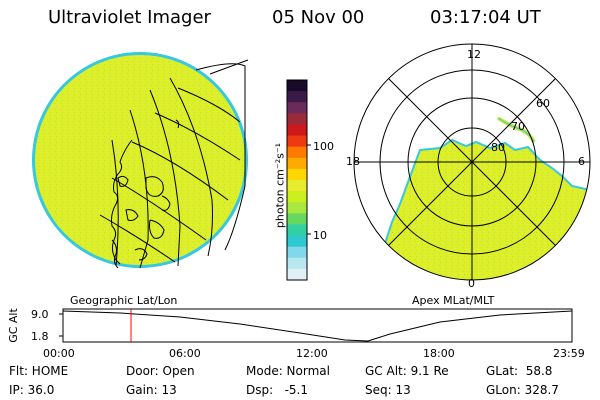 The height and width of the screenshot is (400, 600). Describe the element at coordinates (323, 146) in the screenshot. I see `colorbar-label-100: 100` at that location.